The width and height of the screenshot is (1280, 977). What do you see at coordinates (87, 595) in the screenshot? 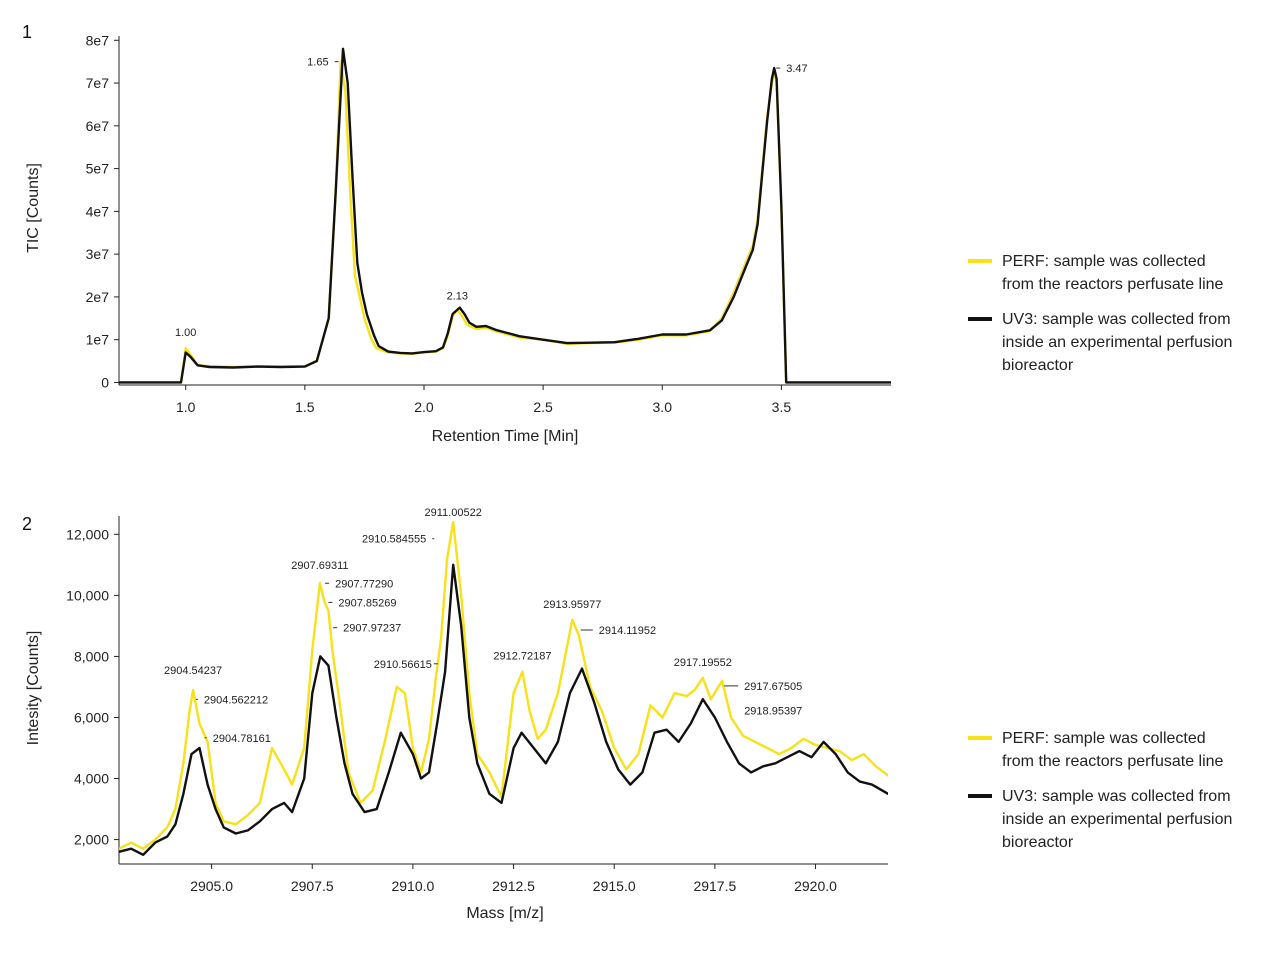
I see `y-tick-label: 10,000` at bounding box center [87, 595].